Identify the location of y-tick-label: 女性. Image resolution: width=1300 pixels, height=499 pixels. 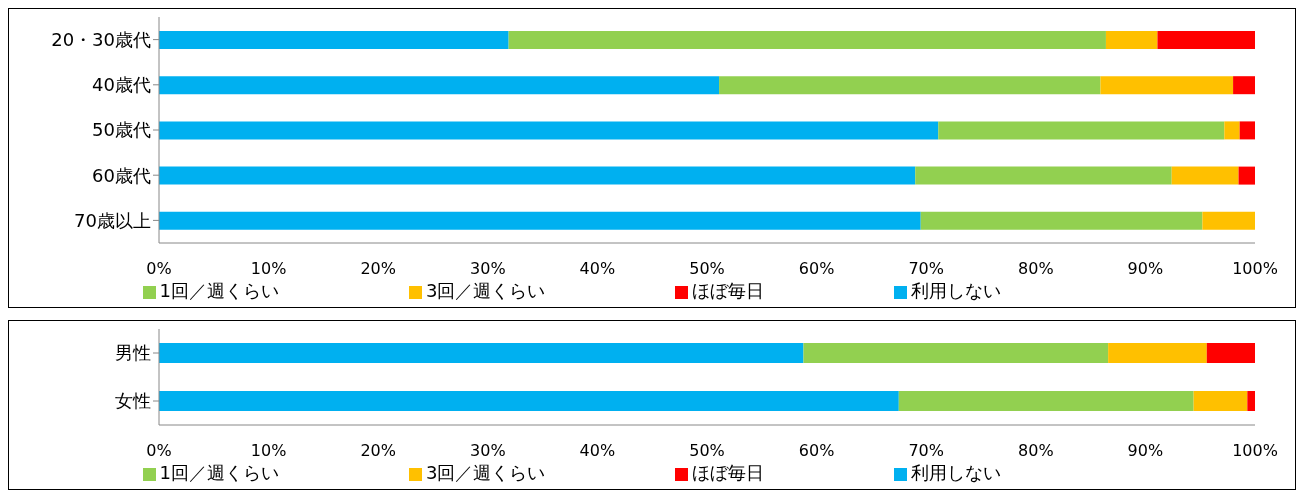
(133, 401).